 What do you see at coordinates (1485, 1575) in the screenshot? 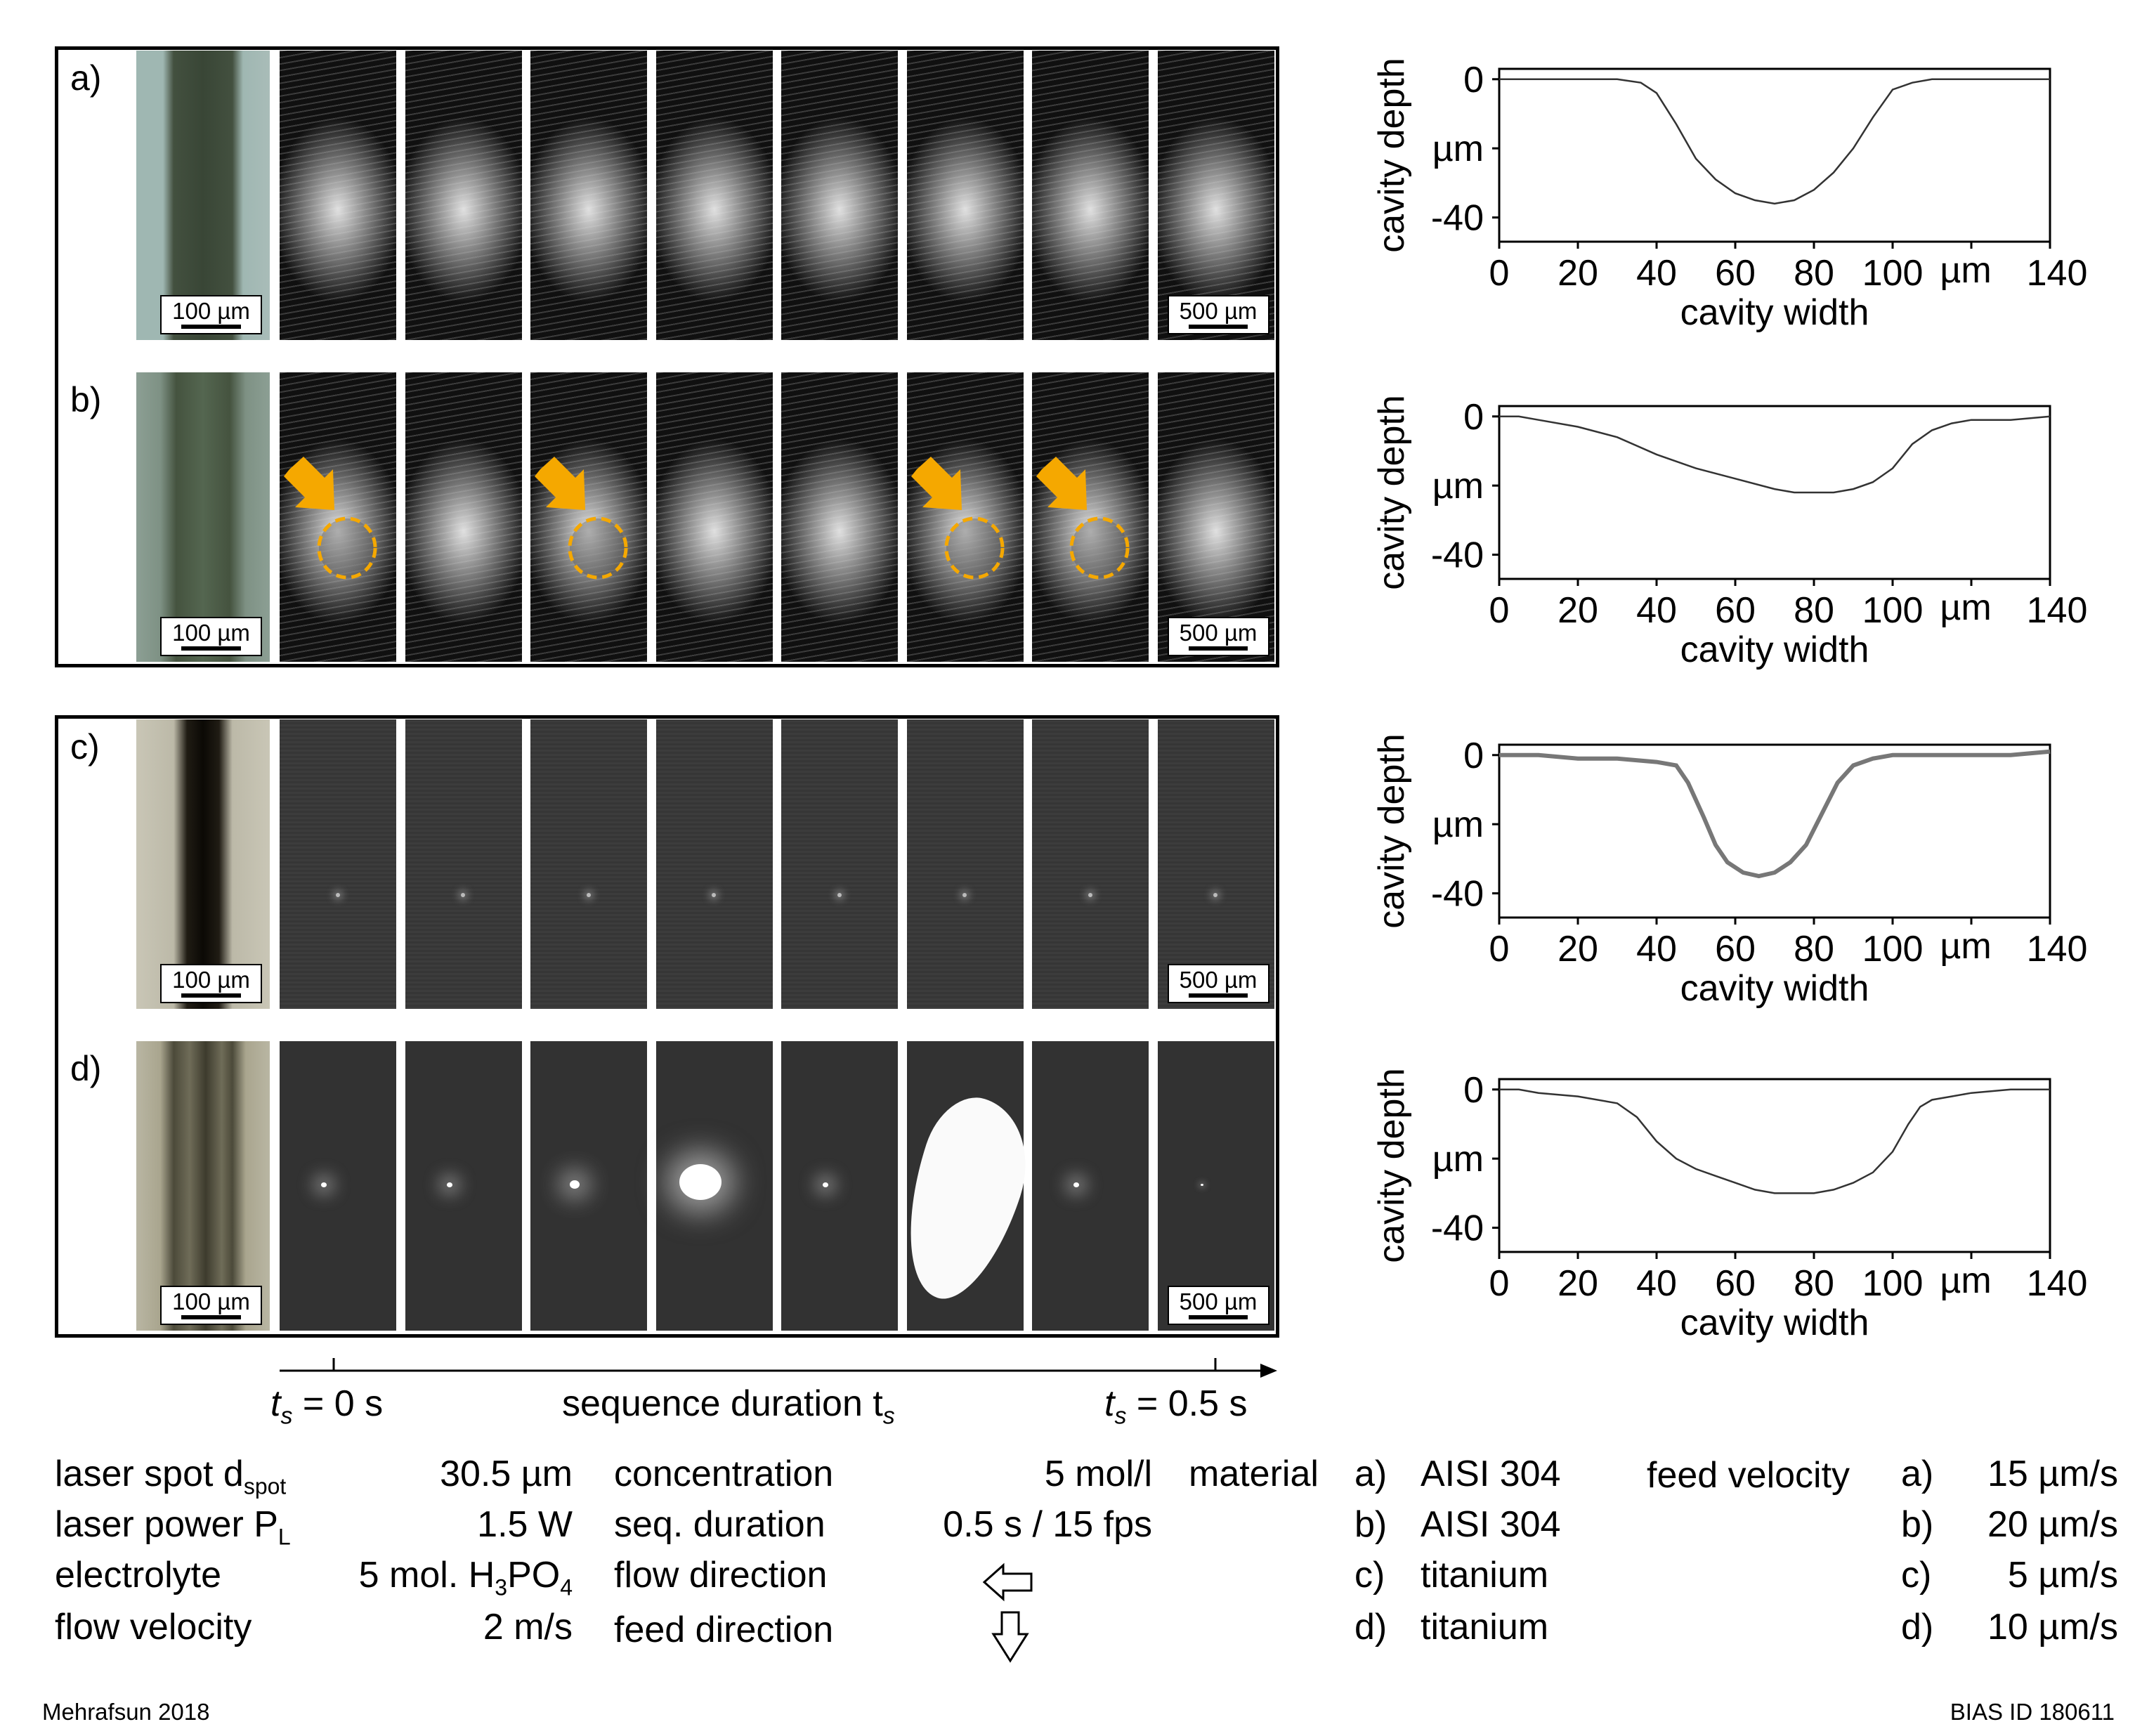
I see `material-value-c: titanium` at bounding box center [1485, 1575].